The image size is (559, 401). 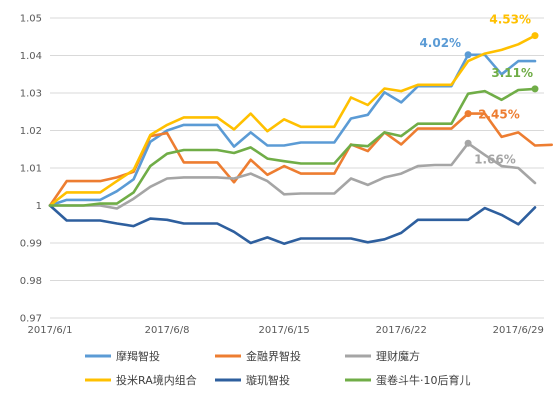 What do you see at coordinates (50, 330) in the screenshot?
I see `x-tick-label: 2017/6/1` at bounding box center [50, 330].